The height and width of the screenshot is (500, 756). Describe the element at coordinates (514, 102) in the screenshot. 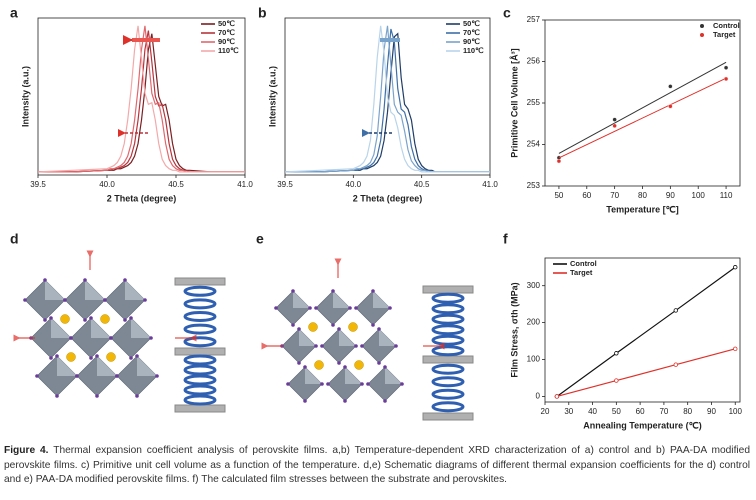

I see `y-axis-label: Primitive Cell Volume [Å³]` at that location.